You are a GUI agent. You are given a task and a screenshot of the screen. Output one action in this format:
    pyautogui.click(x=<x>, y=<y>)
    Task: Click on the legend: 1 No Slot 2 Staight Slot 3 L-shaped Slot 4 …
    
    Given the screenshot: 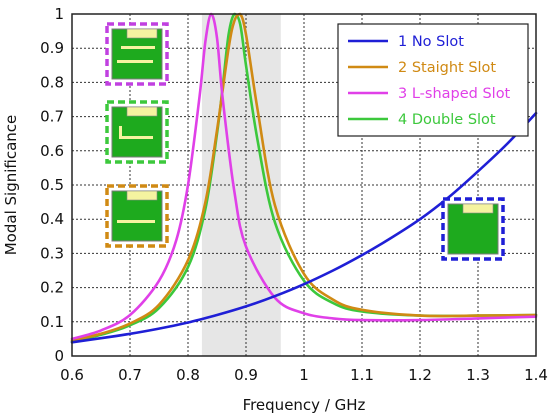 What is the action you would take?
    pyautogui.click(x=433, y=80)
    